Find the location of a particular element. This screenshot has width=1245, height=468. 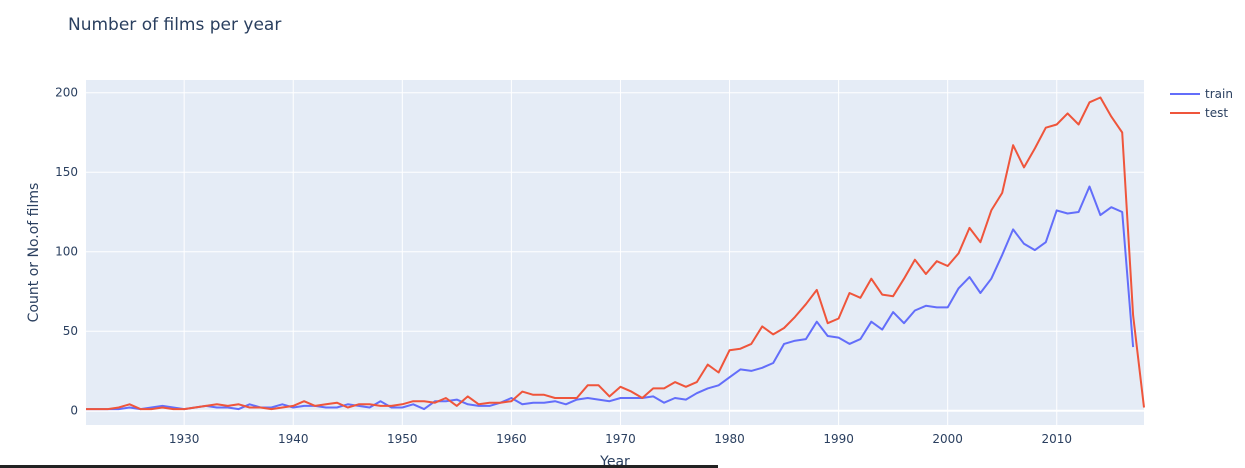

x-tick-label: 1960 is located at coordinates (511, 439).